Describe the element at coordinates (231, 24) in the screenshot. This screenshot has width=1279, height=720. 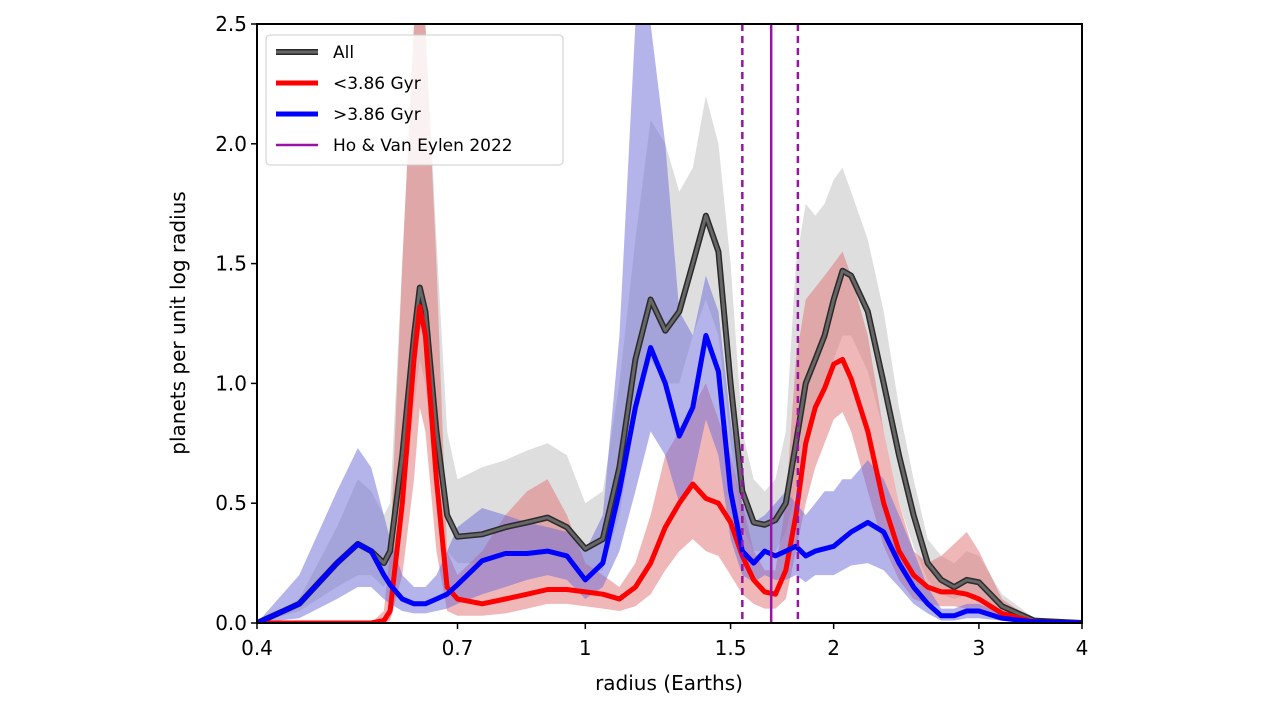
I see `y-tick-label: 2.5` at that location.